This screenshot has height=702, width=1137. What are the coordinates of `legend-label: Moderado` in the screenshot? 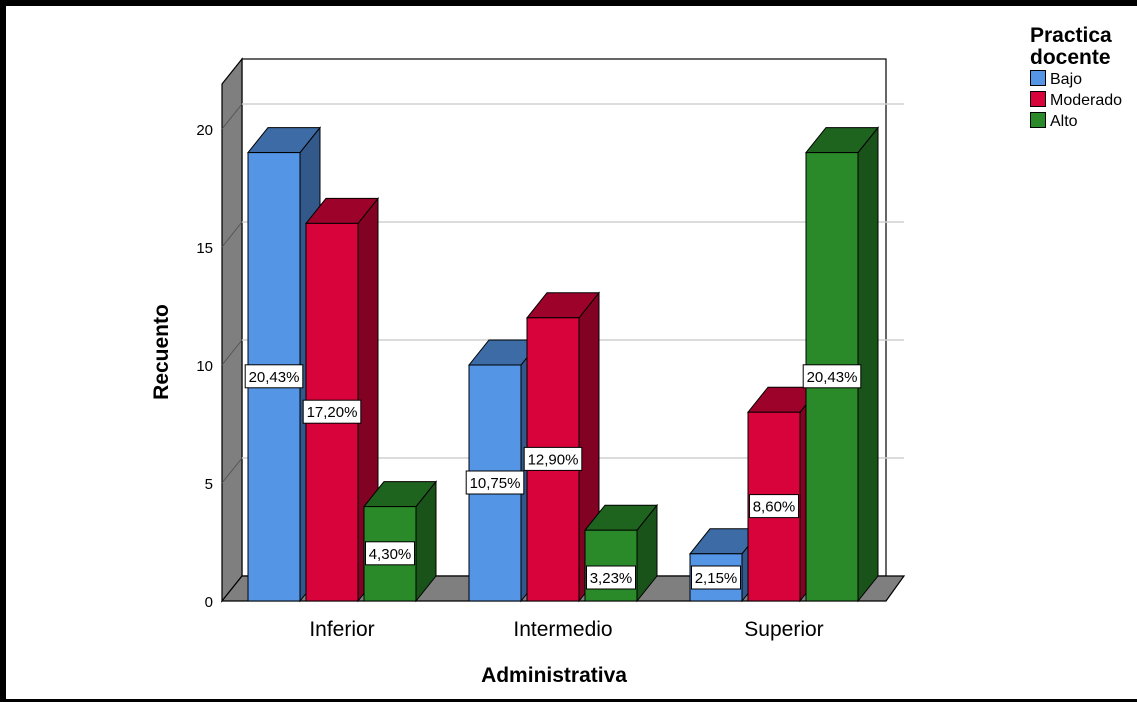 It's located at (1086, 100).